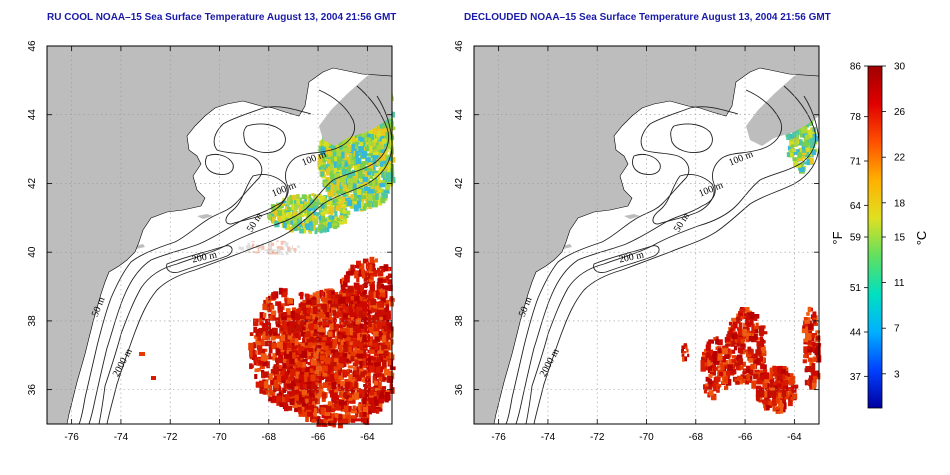 This screenshot has width=950, height=475. What do you see at coordinates (900, 112) in the screenshot?
I see `celsius-tick-label: 26` at bounding box center [900, 112].